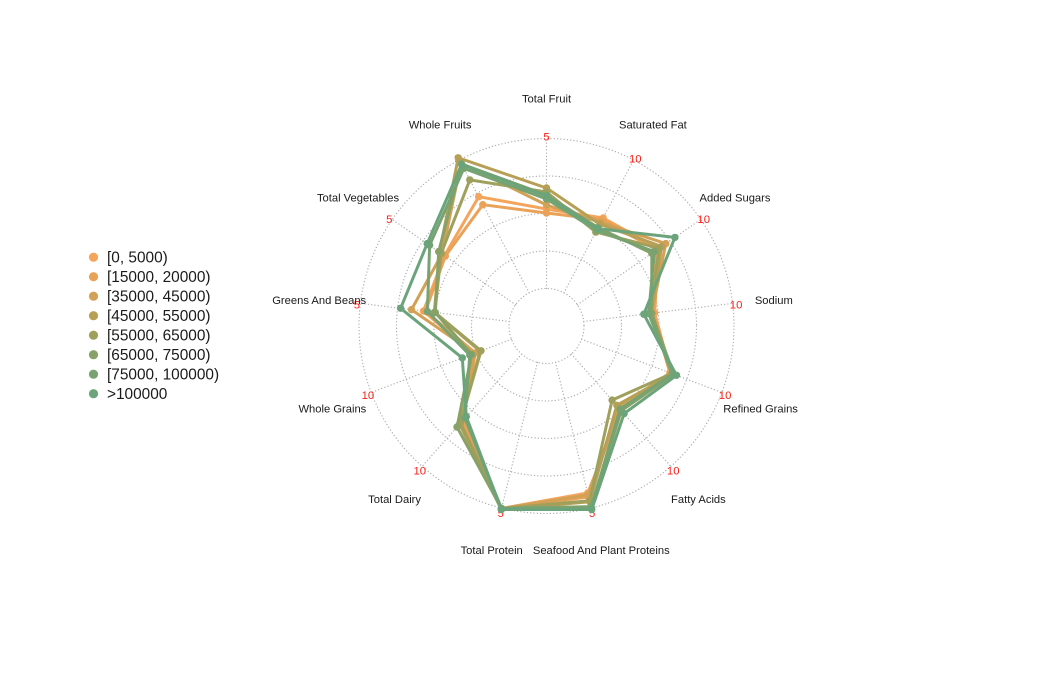  I want to click on svg-text: Total Vegetables, so click(358, 198).